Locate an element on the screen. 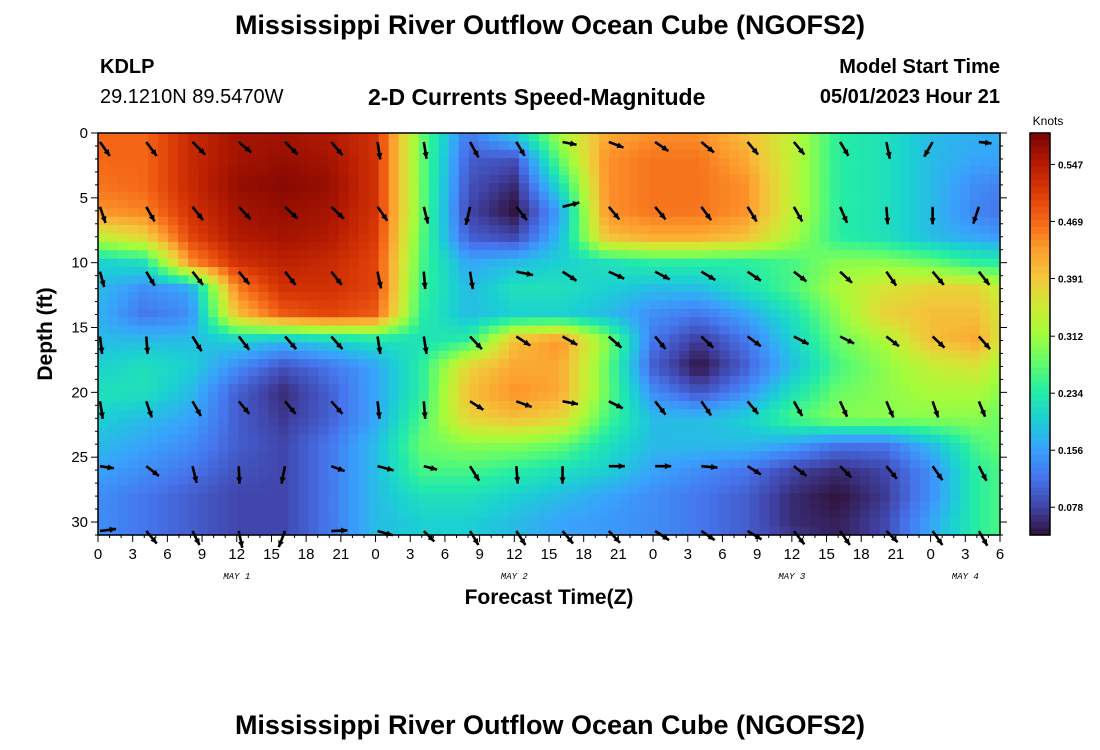 This screenshot has width=1100, height=750. x-tick-label: 6 is located at coordinates (722, 554).